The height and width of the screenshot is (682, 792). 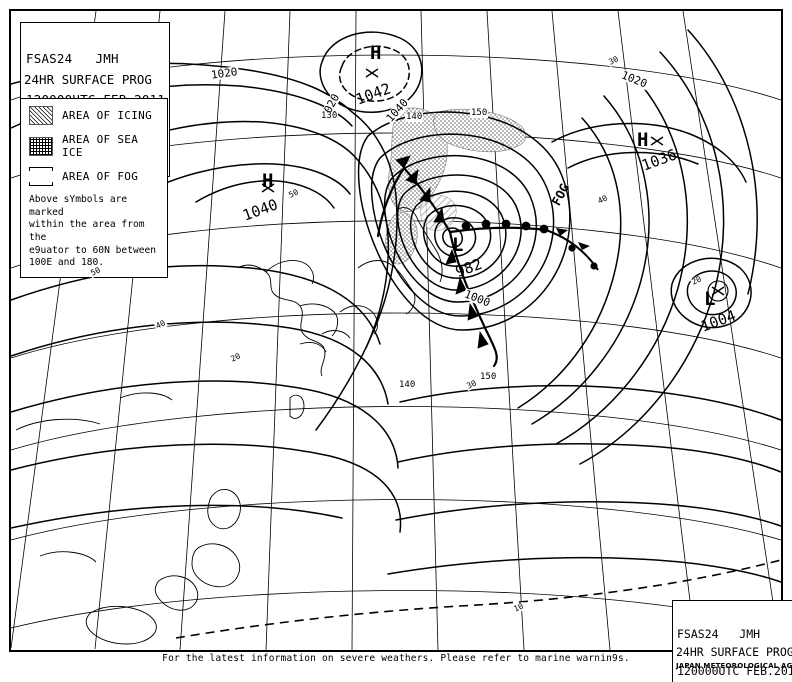 I want to click on legend-note-line-1: Above sYmbols are marked, so click(x=78, y=206).